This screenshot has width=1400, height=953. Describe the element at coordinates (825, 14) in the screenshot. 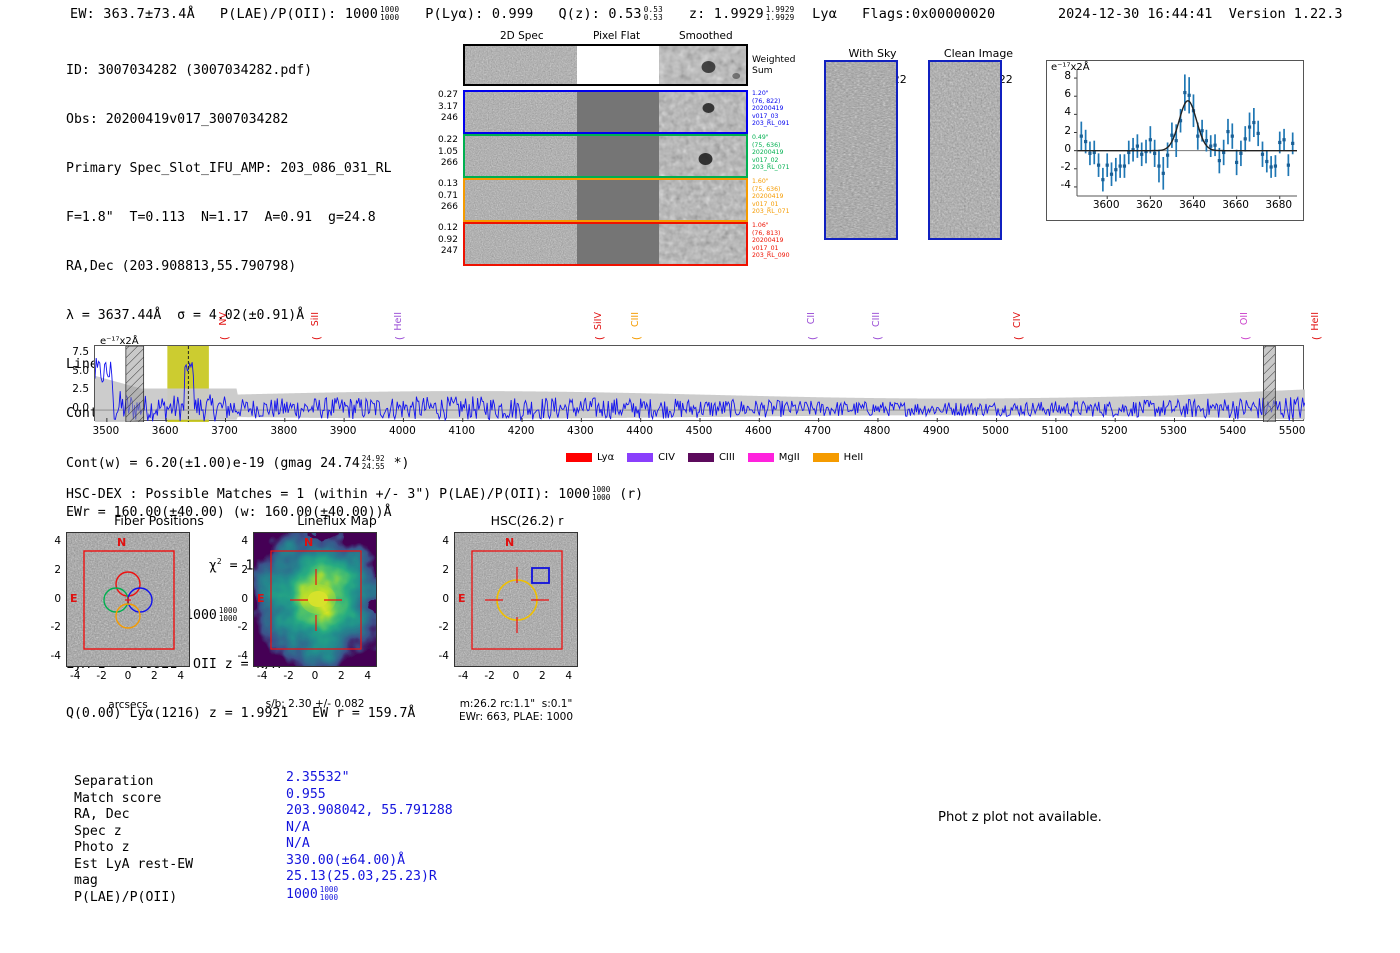

I see `header-lya: Lyα` at that location.